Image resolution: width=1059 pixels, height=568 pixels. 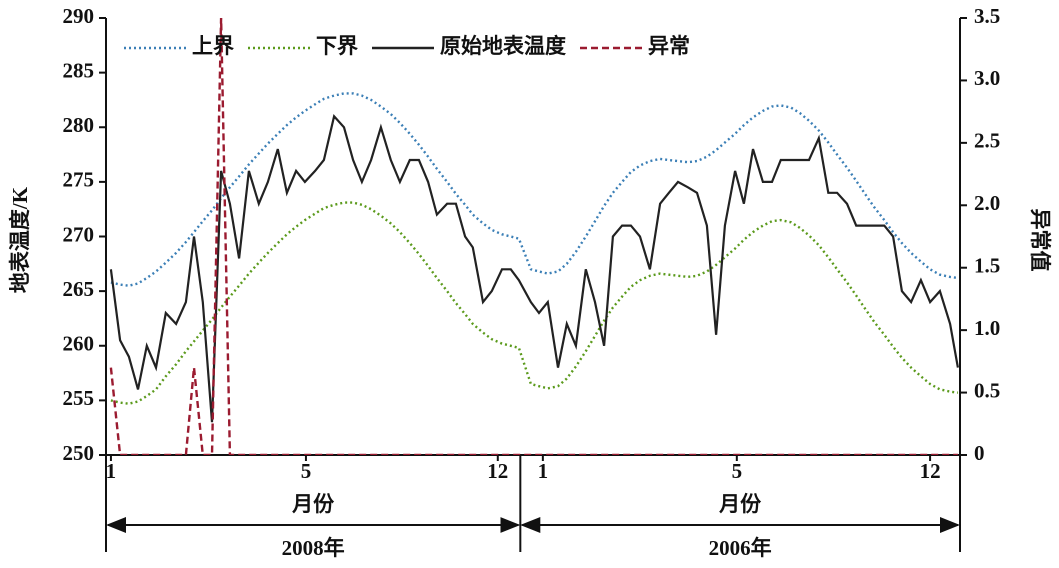 I want to click on y-axis-label: 地表温度/K, so click(x=20, y=239).